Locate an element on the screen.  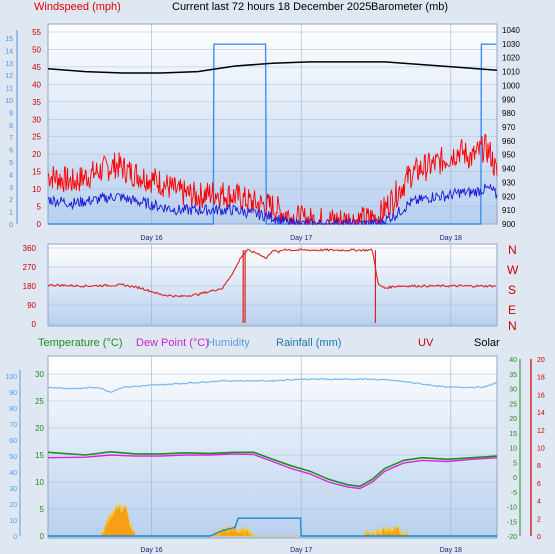
wind-ytick-20: 20 is located at coordinates (36, 154).